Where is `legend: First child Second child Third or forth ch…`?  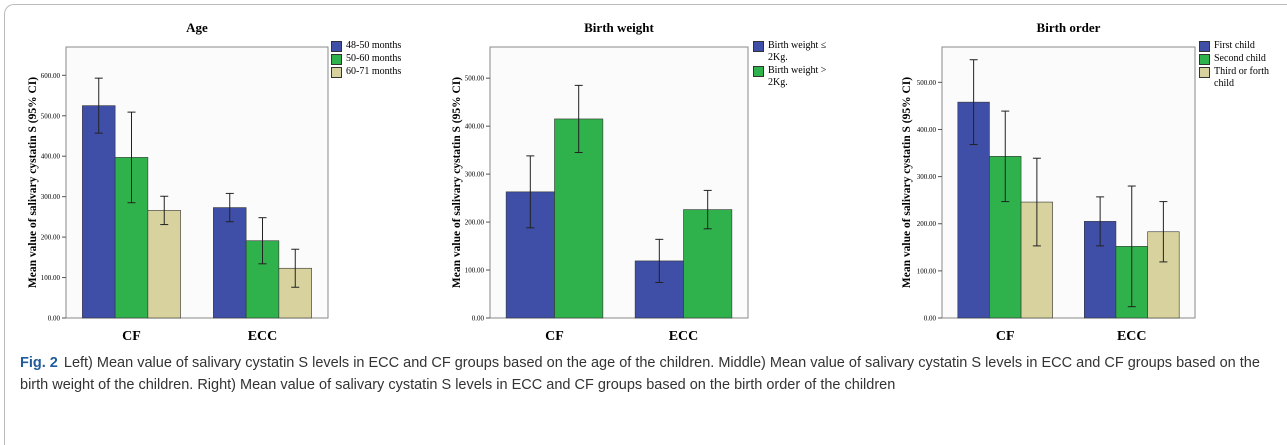 legend: First child Second child Third or forth ch… is located at coordinates (1239, 65).